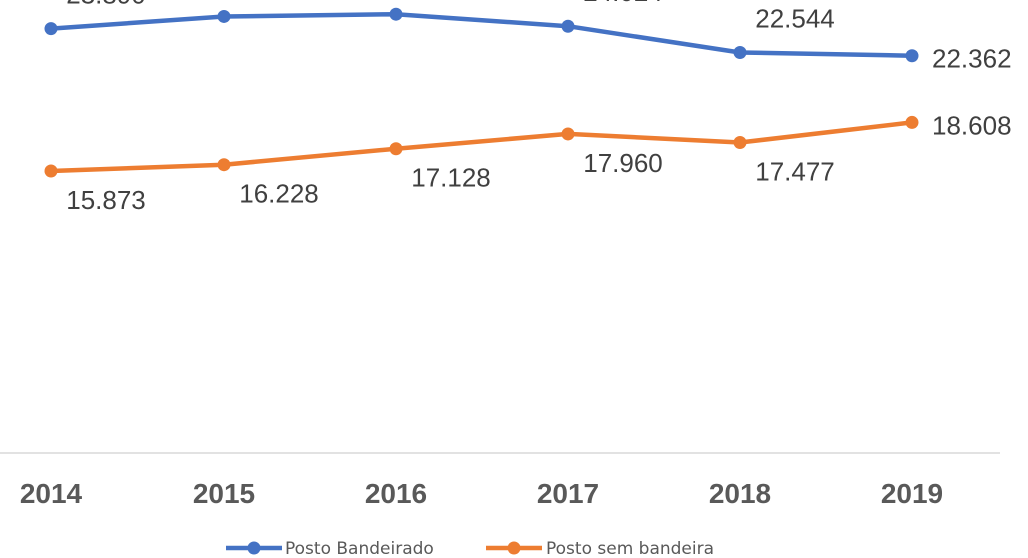 Image resolution: width=1028 pixels, height=558 pixels. Describe the element at coordinates (568, 493) in the screenshot. I see `x-tick-label: 2017` at that location.